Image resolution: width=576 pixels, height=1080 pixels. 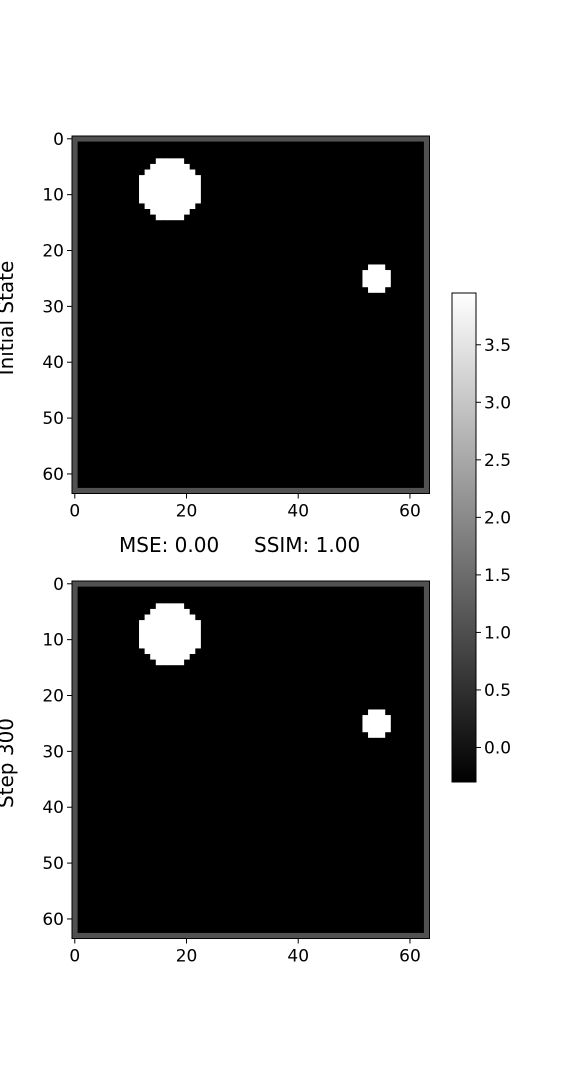 I want to click on border-row-top, so click(x=251, y=139).